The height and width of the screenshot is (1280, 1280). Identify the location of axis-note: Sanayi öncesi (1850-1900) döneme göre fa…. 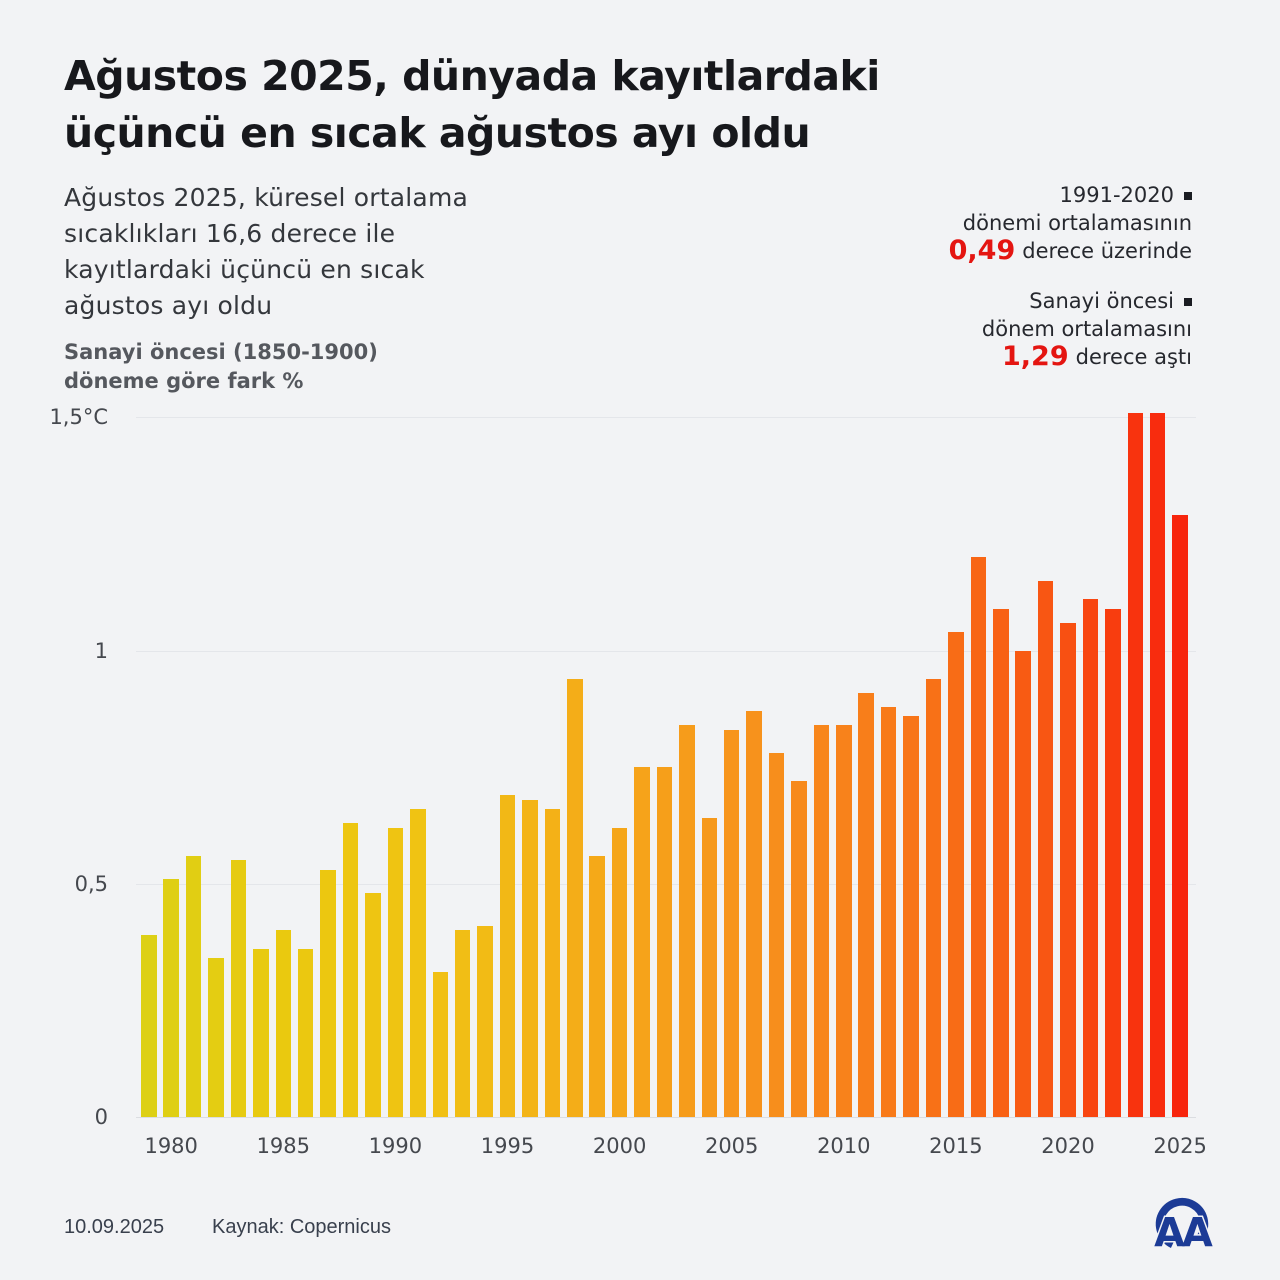
(304, 367).